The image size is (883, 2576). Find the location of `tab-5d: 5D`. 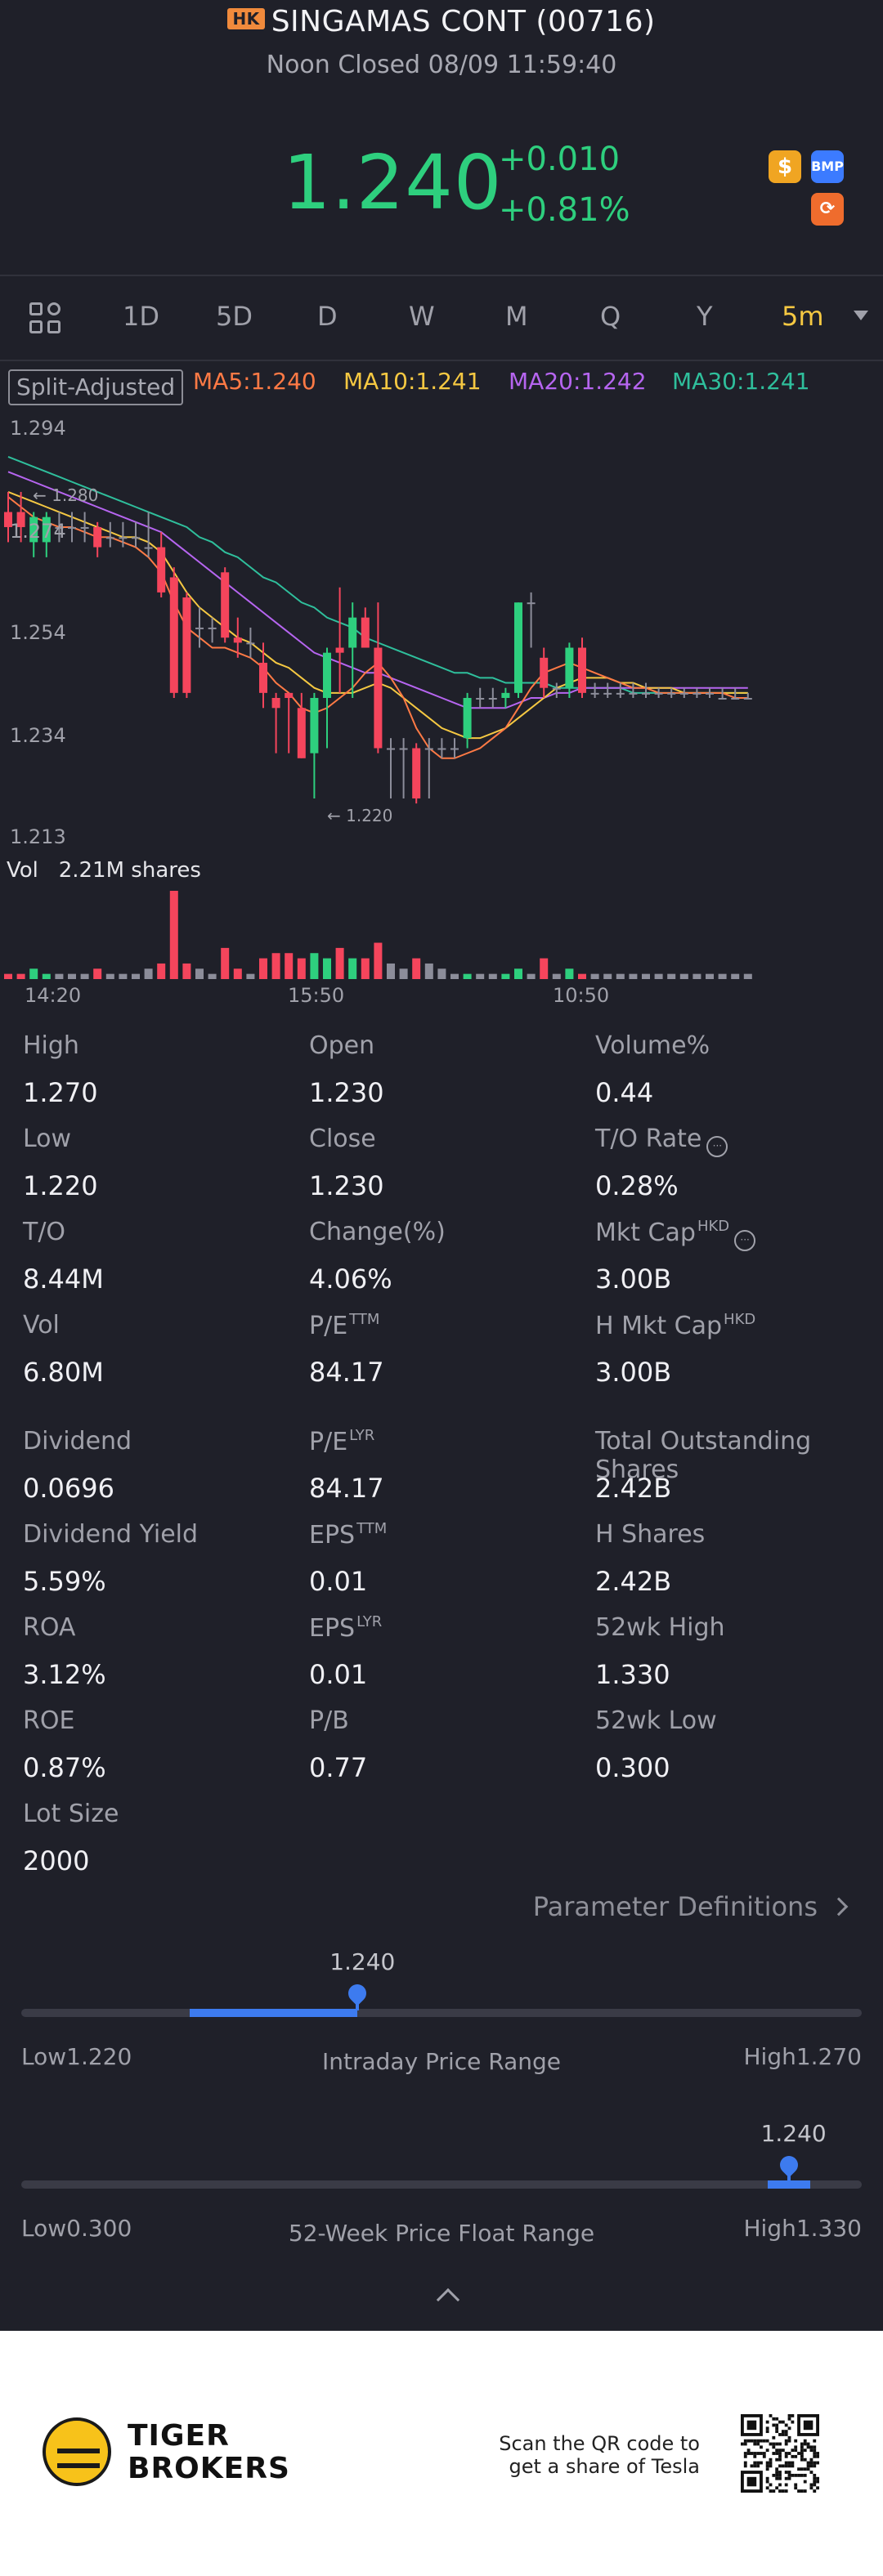

tab-5d: 5D is located at coordinates (235, 316).